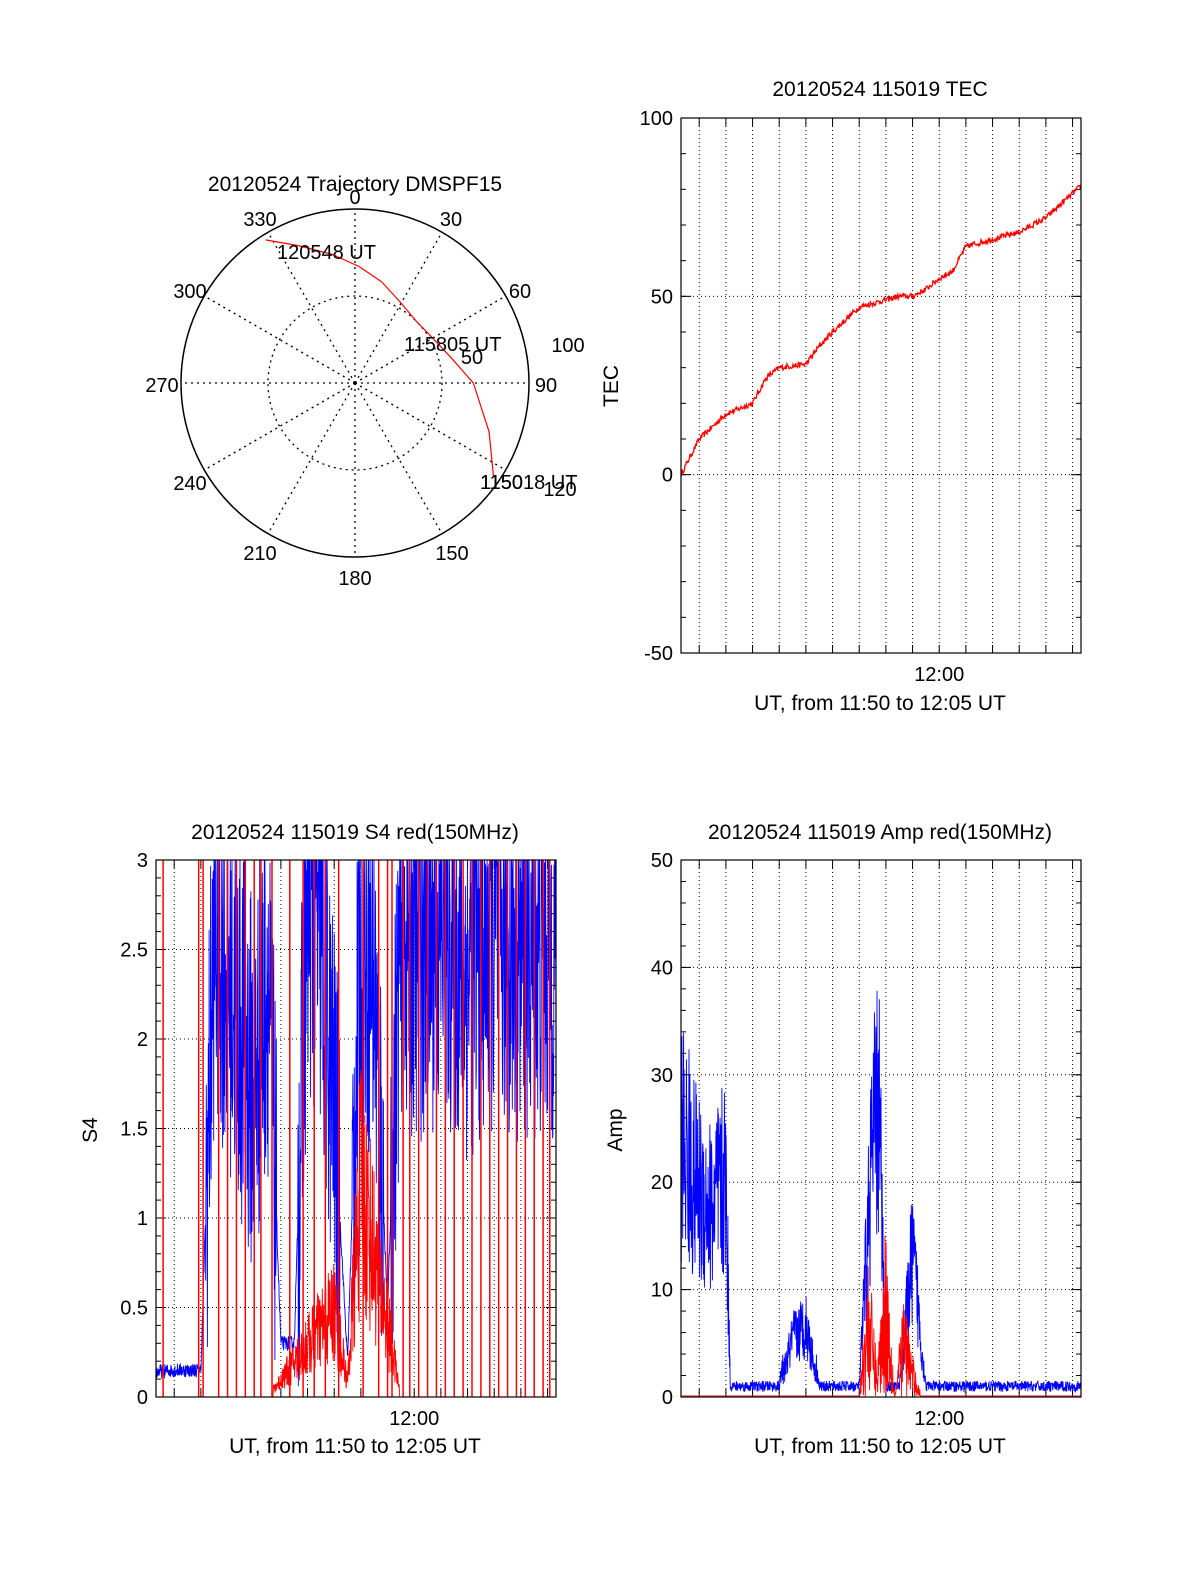 The height and width of the screenshot is (1575, 1200). I want to click on tec-xlabel: UT, from 11:50 to 12:05 UT, so click(880, 703).